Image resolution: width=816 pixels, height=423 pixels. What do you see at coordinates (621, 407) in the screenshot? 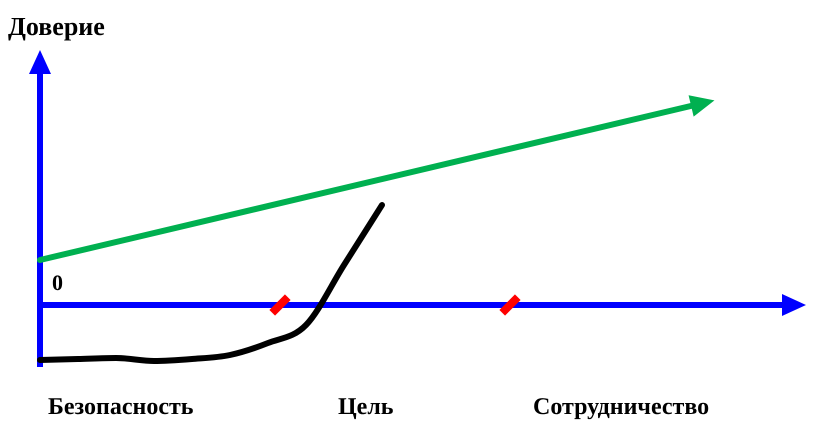
I see `text: Сотрудничество` at bounding box center [621, 407].